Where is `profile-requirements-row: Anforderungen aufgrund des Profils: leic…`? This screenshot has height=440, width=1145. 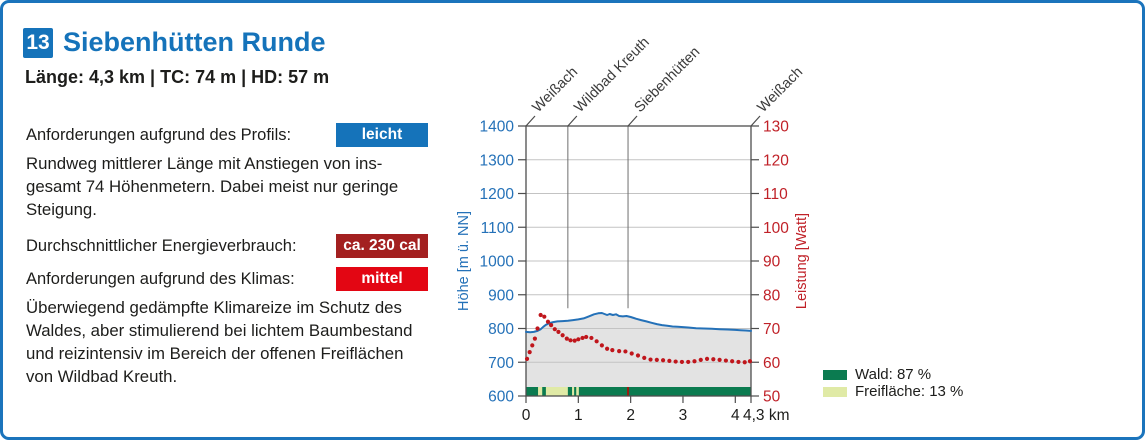
profile-requirements-row: Anforderungen aufgrund des Profils: leic… is located at coordinates (227, 135).